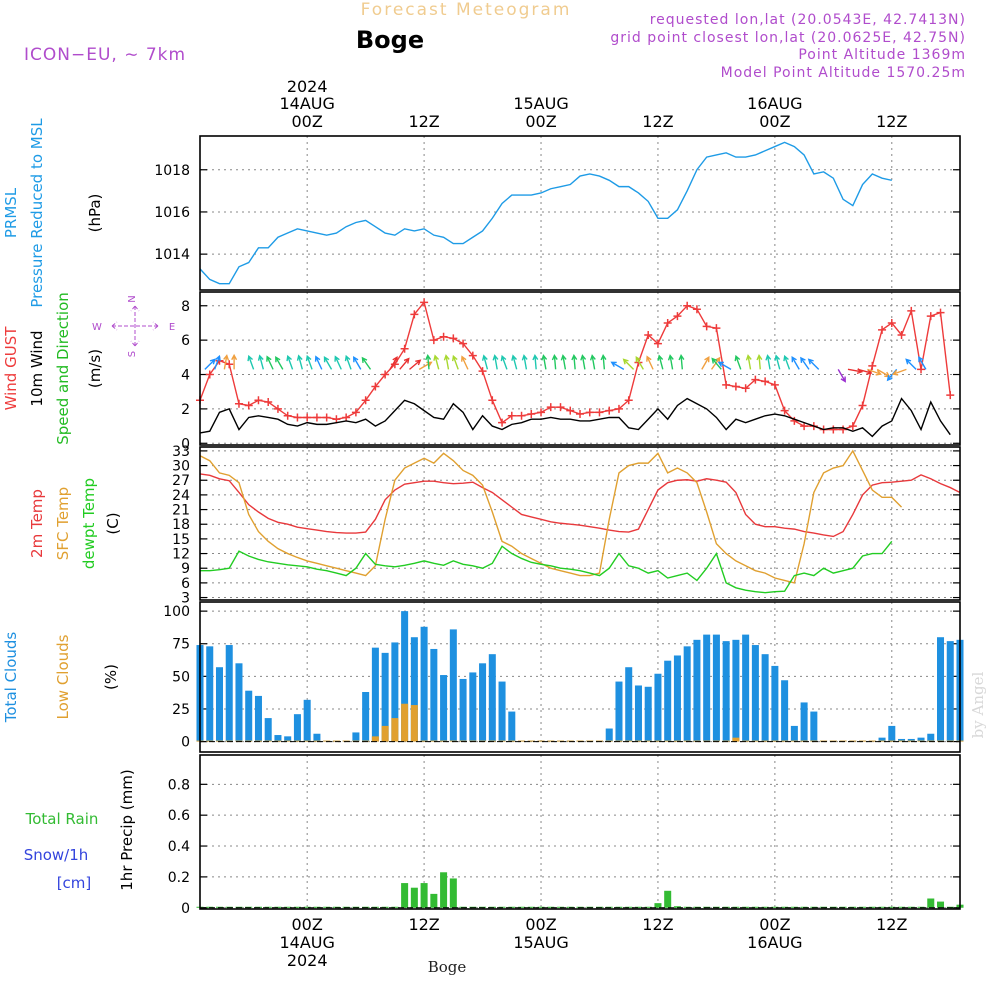 The width and height of the screenshot is (1000, 1000). What do you see at coordinates (181, 540) in the screenshot?
I see `y-tick-label: 15` at bounding box center [181, 540].